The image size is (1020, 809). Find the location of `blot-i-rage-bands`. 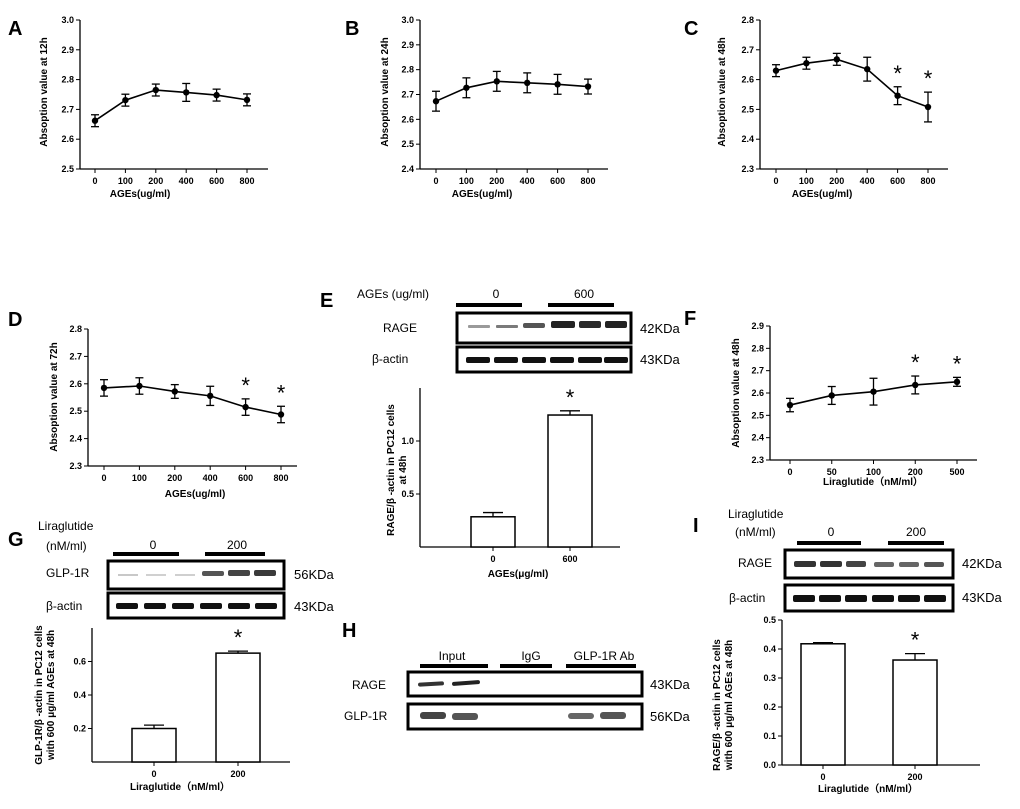

blot-i-rage-bands is located at coordinates (869, 564).